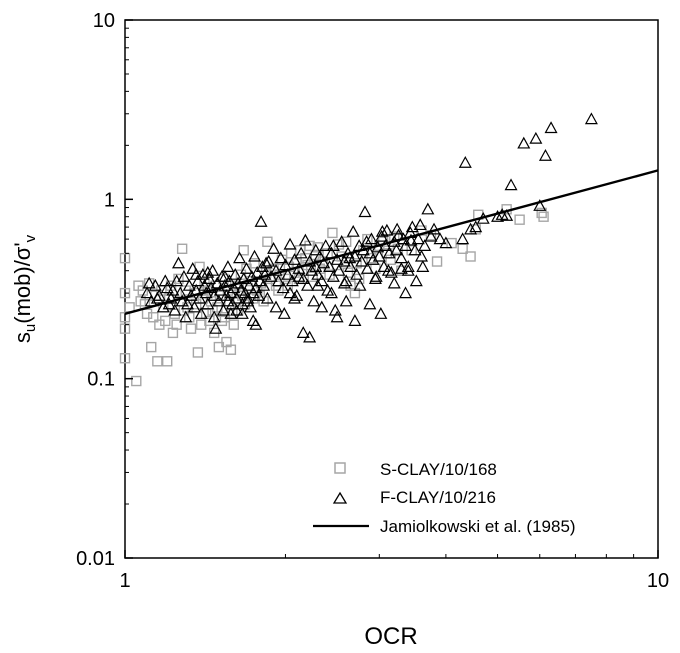 This screenshot has width=680, height=653. Describe the element at coordinates (24, 288) in the screenshot. I see `y-axis-title: su(mob)/σ'v` at that location.